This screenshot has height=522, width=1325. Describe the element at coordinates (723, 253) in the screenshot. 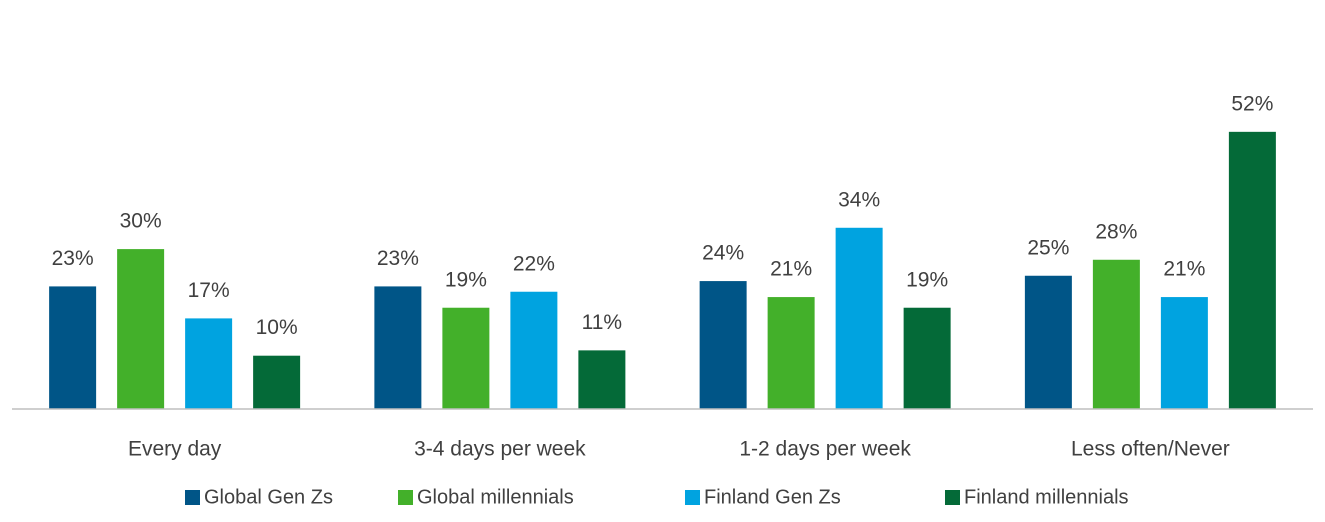

I see `data-label: 24%` at that location.